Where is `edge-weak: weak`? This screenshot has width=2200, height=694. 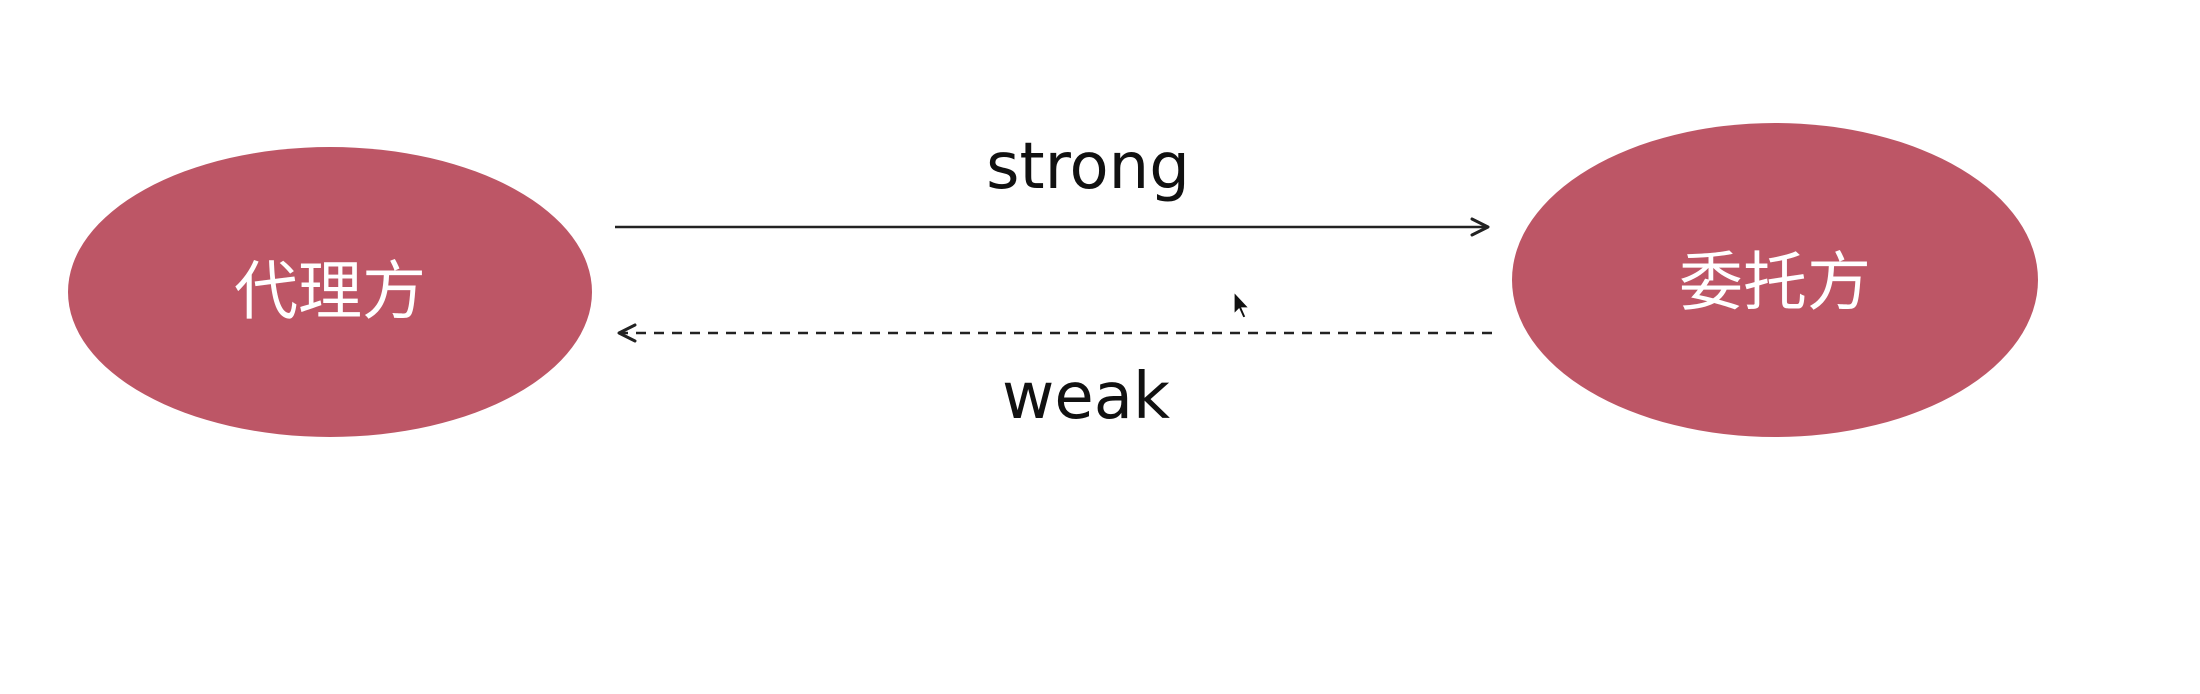 edge-weak: weak is located at coordinates (1054, 378).